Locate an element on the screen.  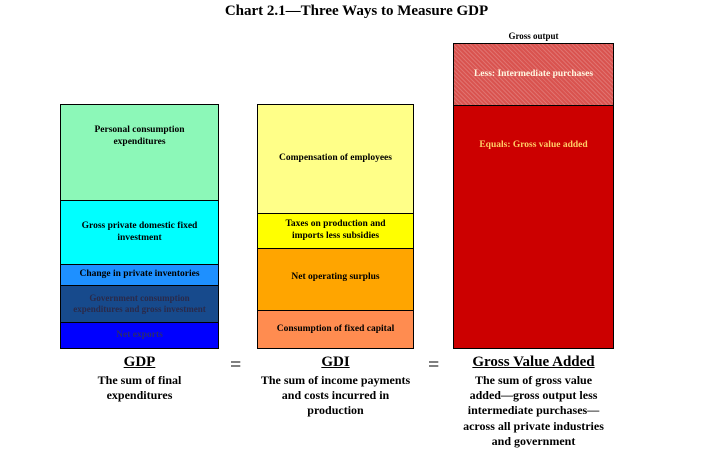
gdi-seg-label: Compensation of employees is located at coordinates (335, 158).